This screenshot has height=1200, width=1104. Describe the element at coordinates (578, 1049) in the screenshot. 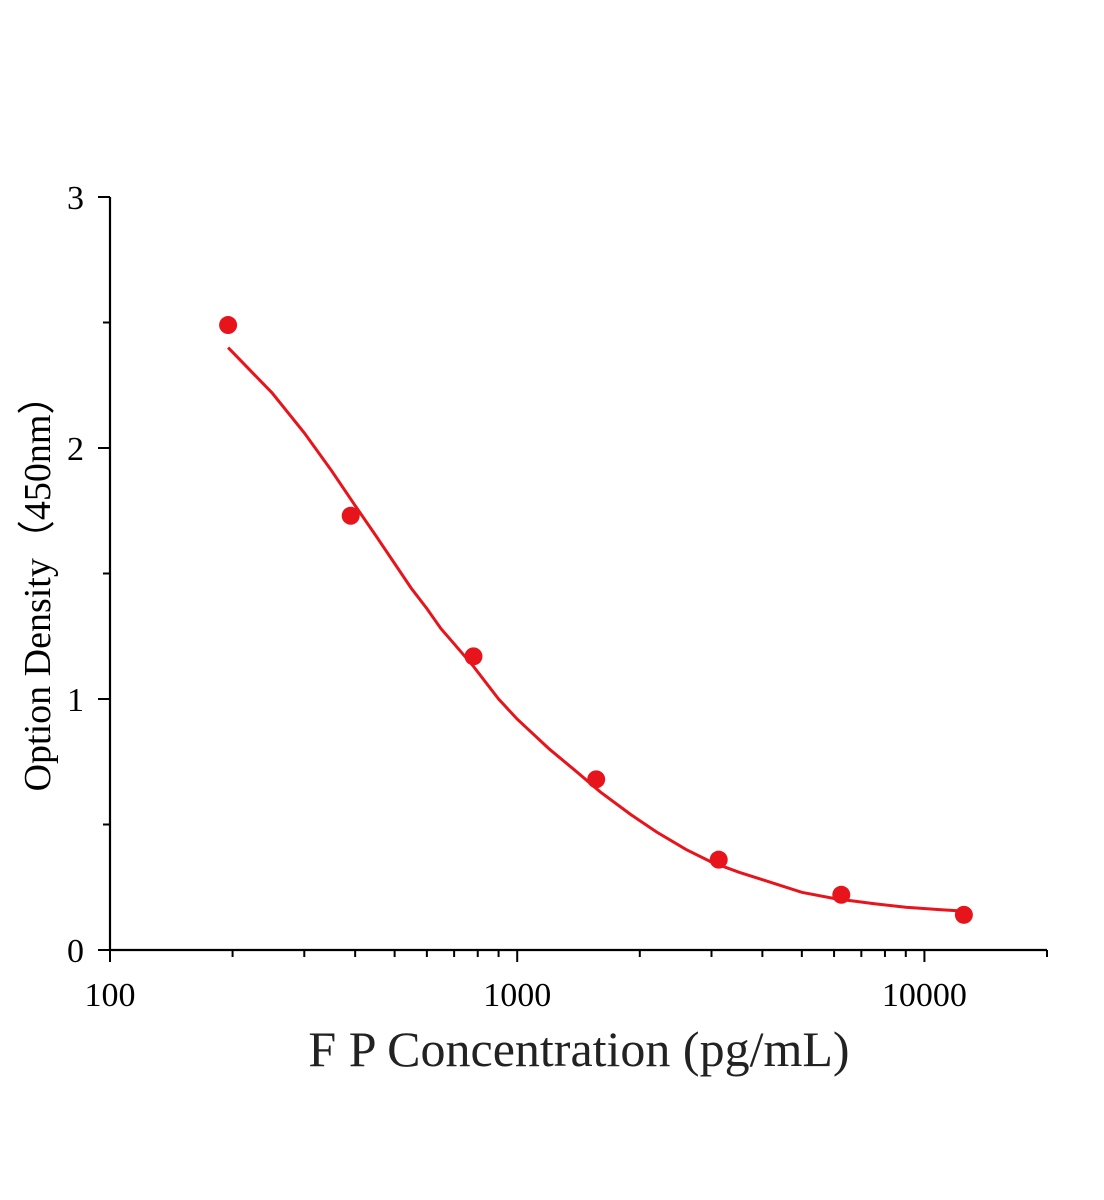

I see `x-axis-title: F P Concentration (pg/mL)` at that location.